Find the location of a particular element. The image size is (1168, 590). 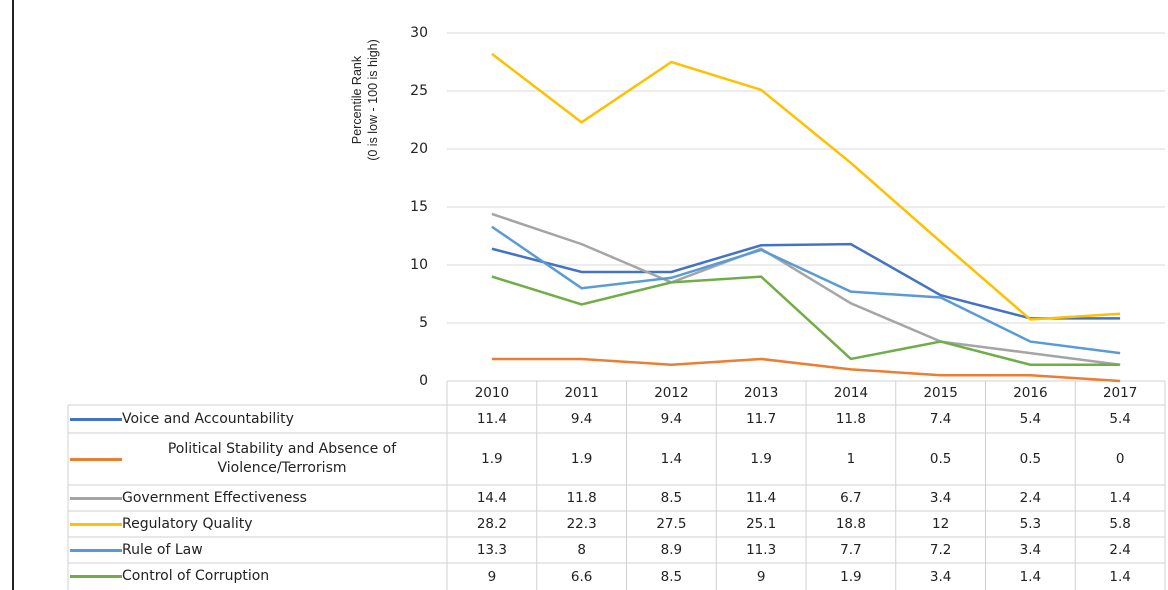

y-tick-label: 5 is located at coordinates (423, 323).